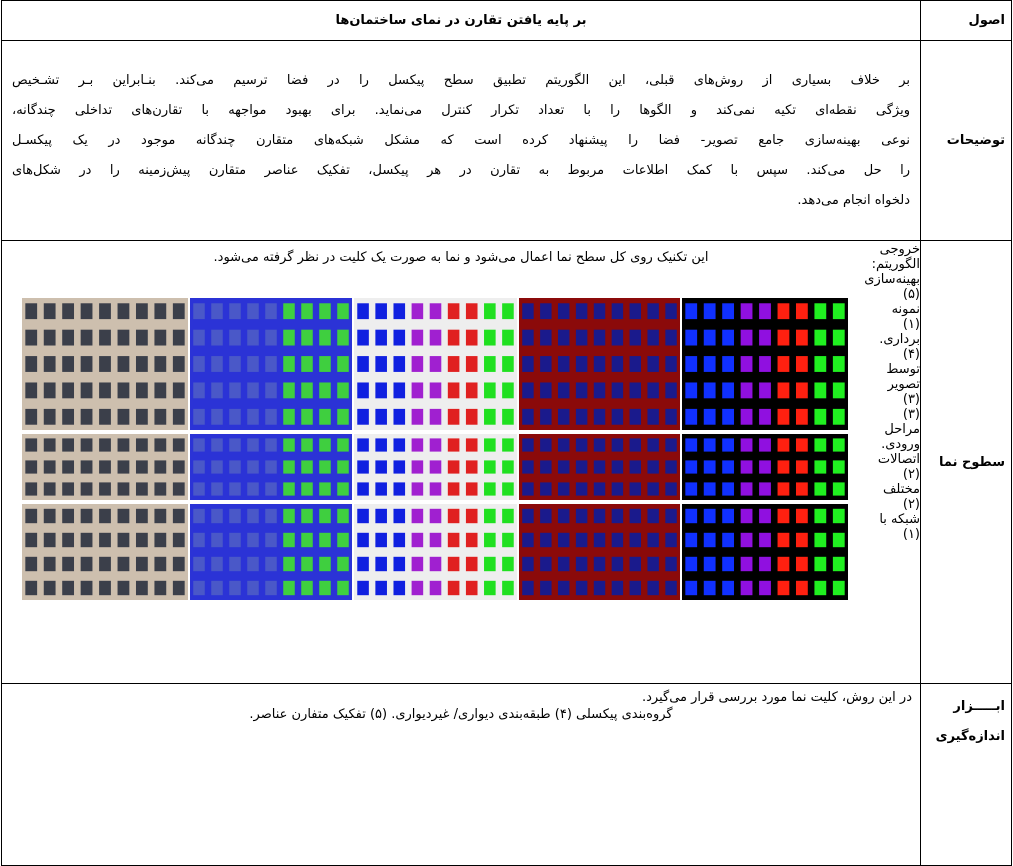 The image size is (1013, 866). I want to click on fragment-line: (۳), so click(911, 414).